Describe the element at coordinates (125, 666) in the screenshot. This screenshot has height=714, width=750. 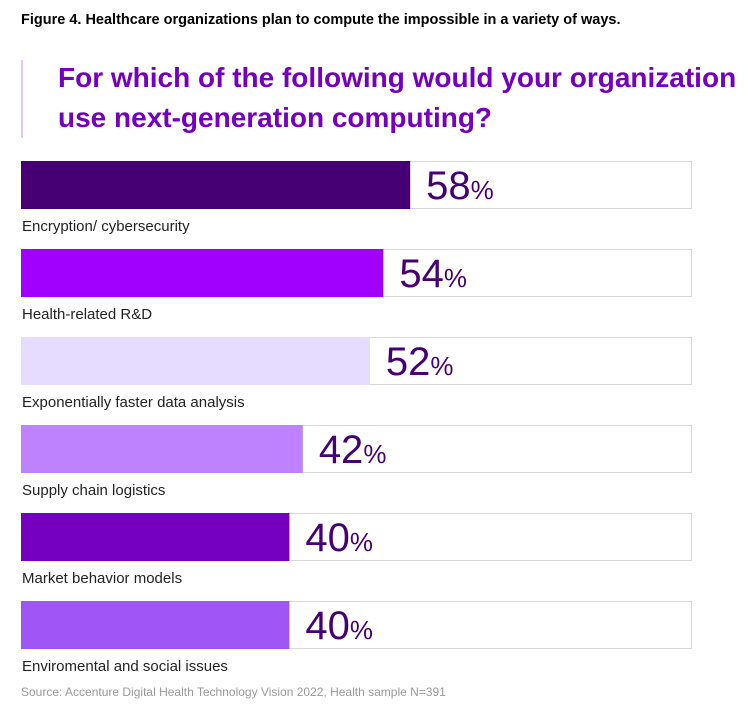
I see `category-label: Enviromental and social issues` at that location.